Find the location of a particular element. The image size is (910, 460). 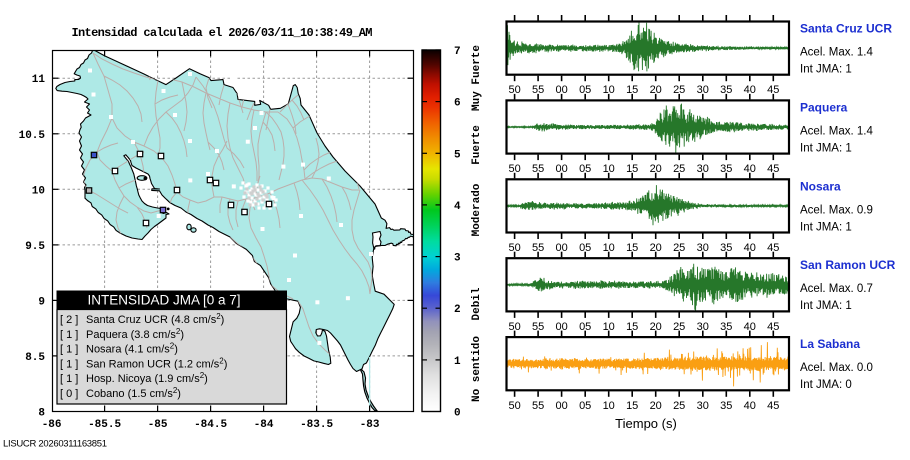

svg-text: Paquera is located at coordinates (824, 107).